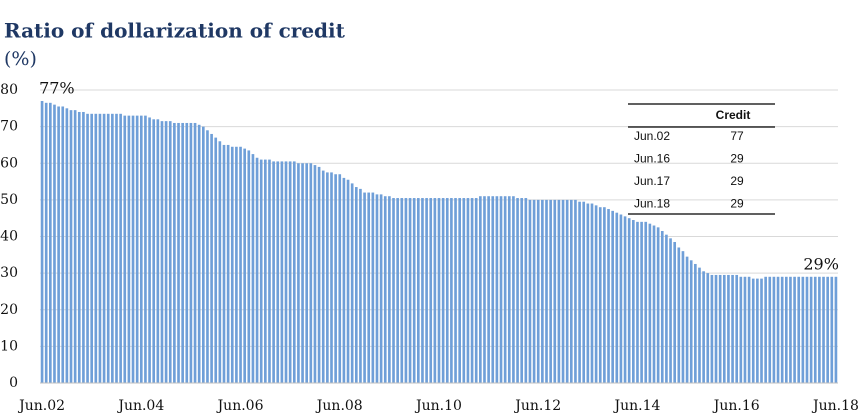  What do you see at coordinates (438, 406) in the screenshot?
I see `x-tick-label: Jun.10` at bounding box center [438, 406].